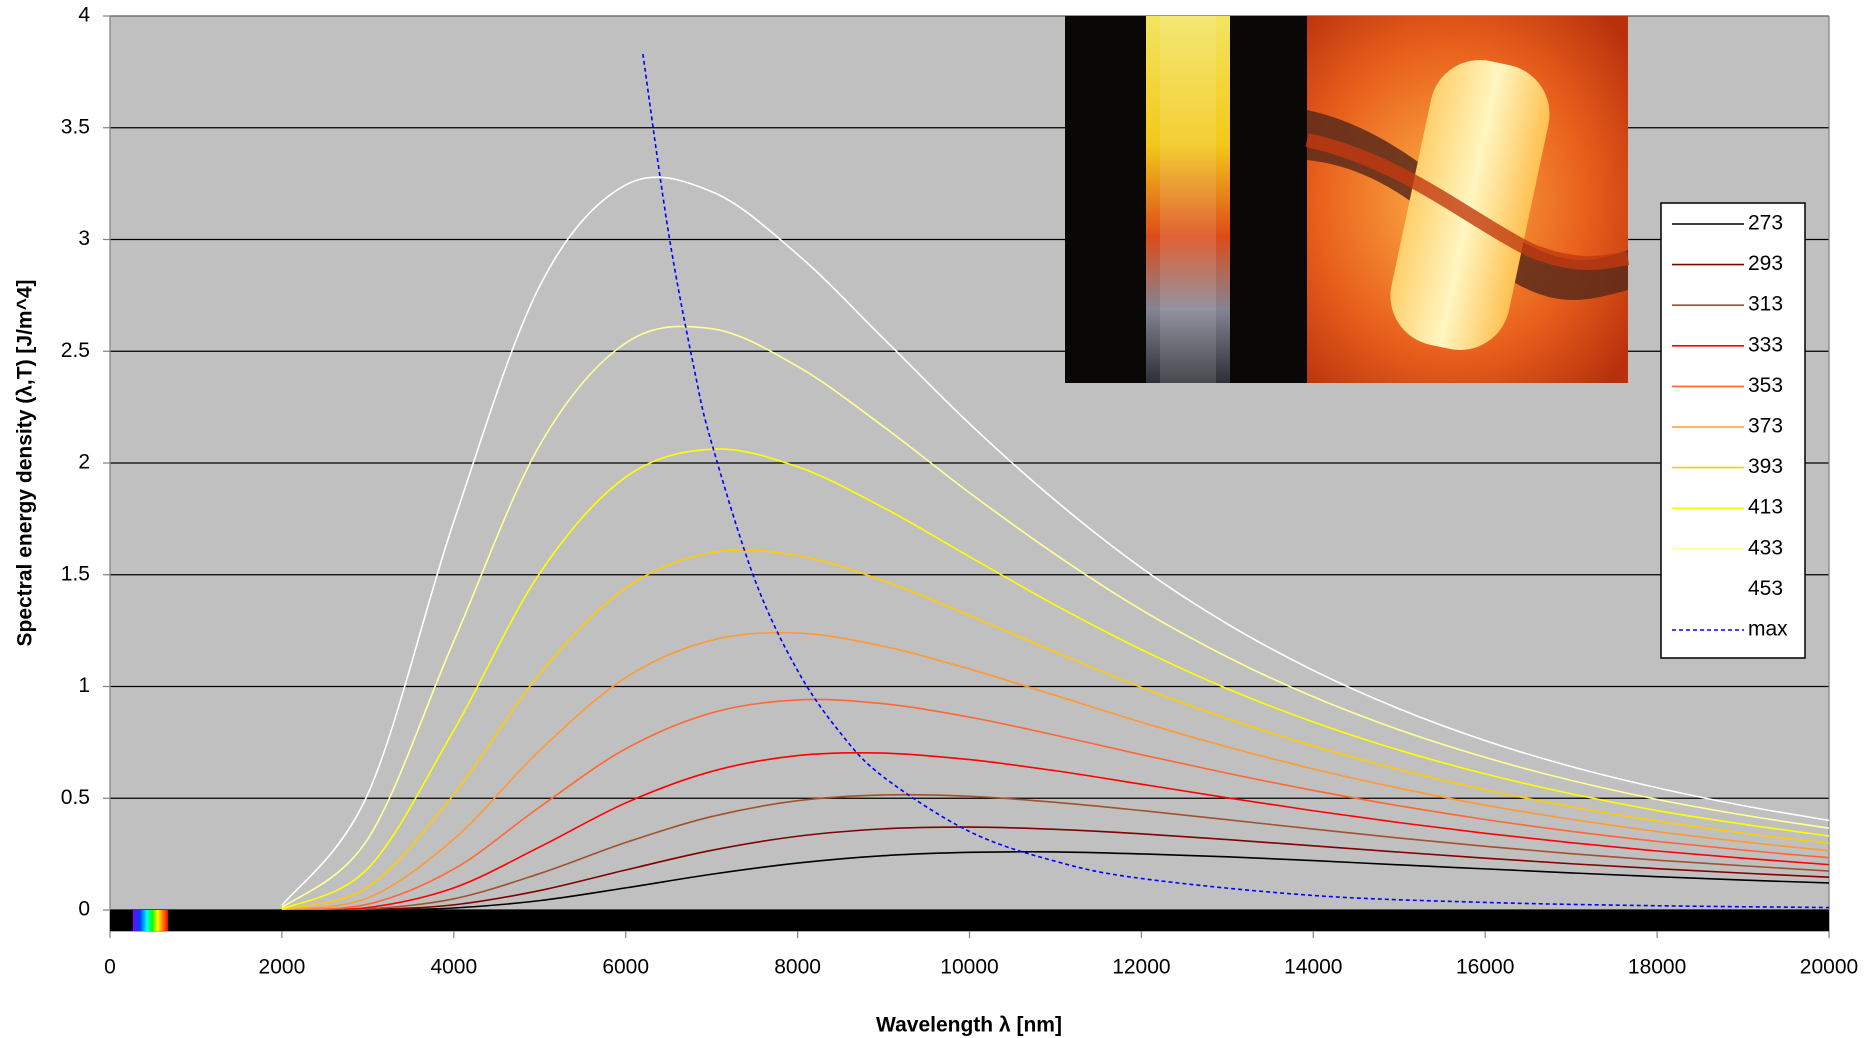 The height and width of the screenshot is (1038, 1868). What do you see at coordinates (25, 462) in the screenshot?
I see `y-axis-title: Spectral energy density (λ,T) [J/m^4]` at bounding box center [25, 462].